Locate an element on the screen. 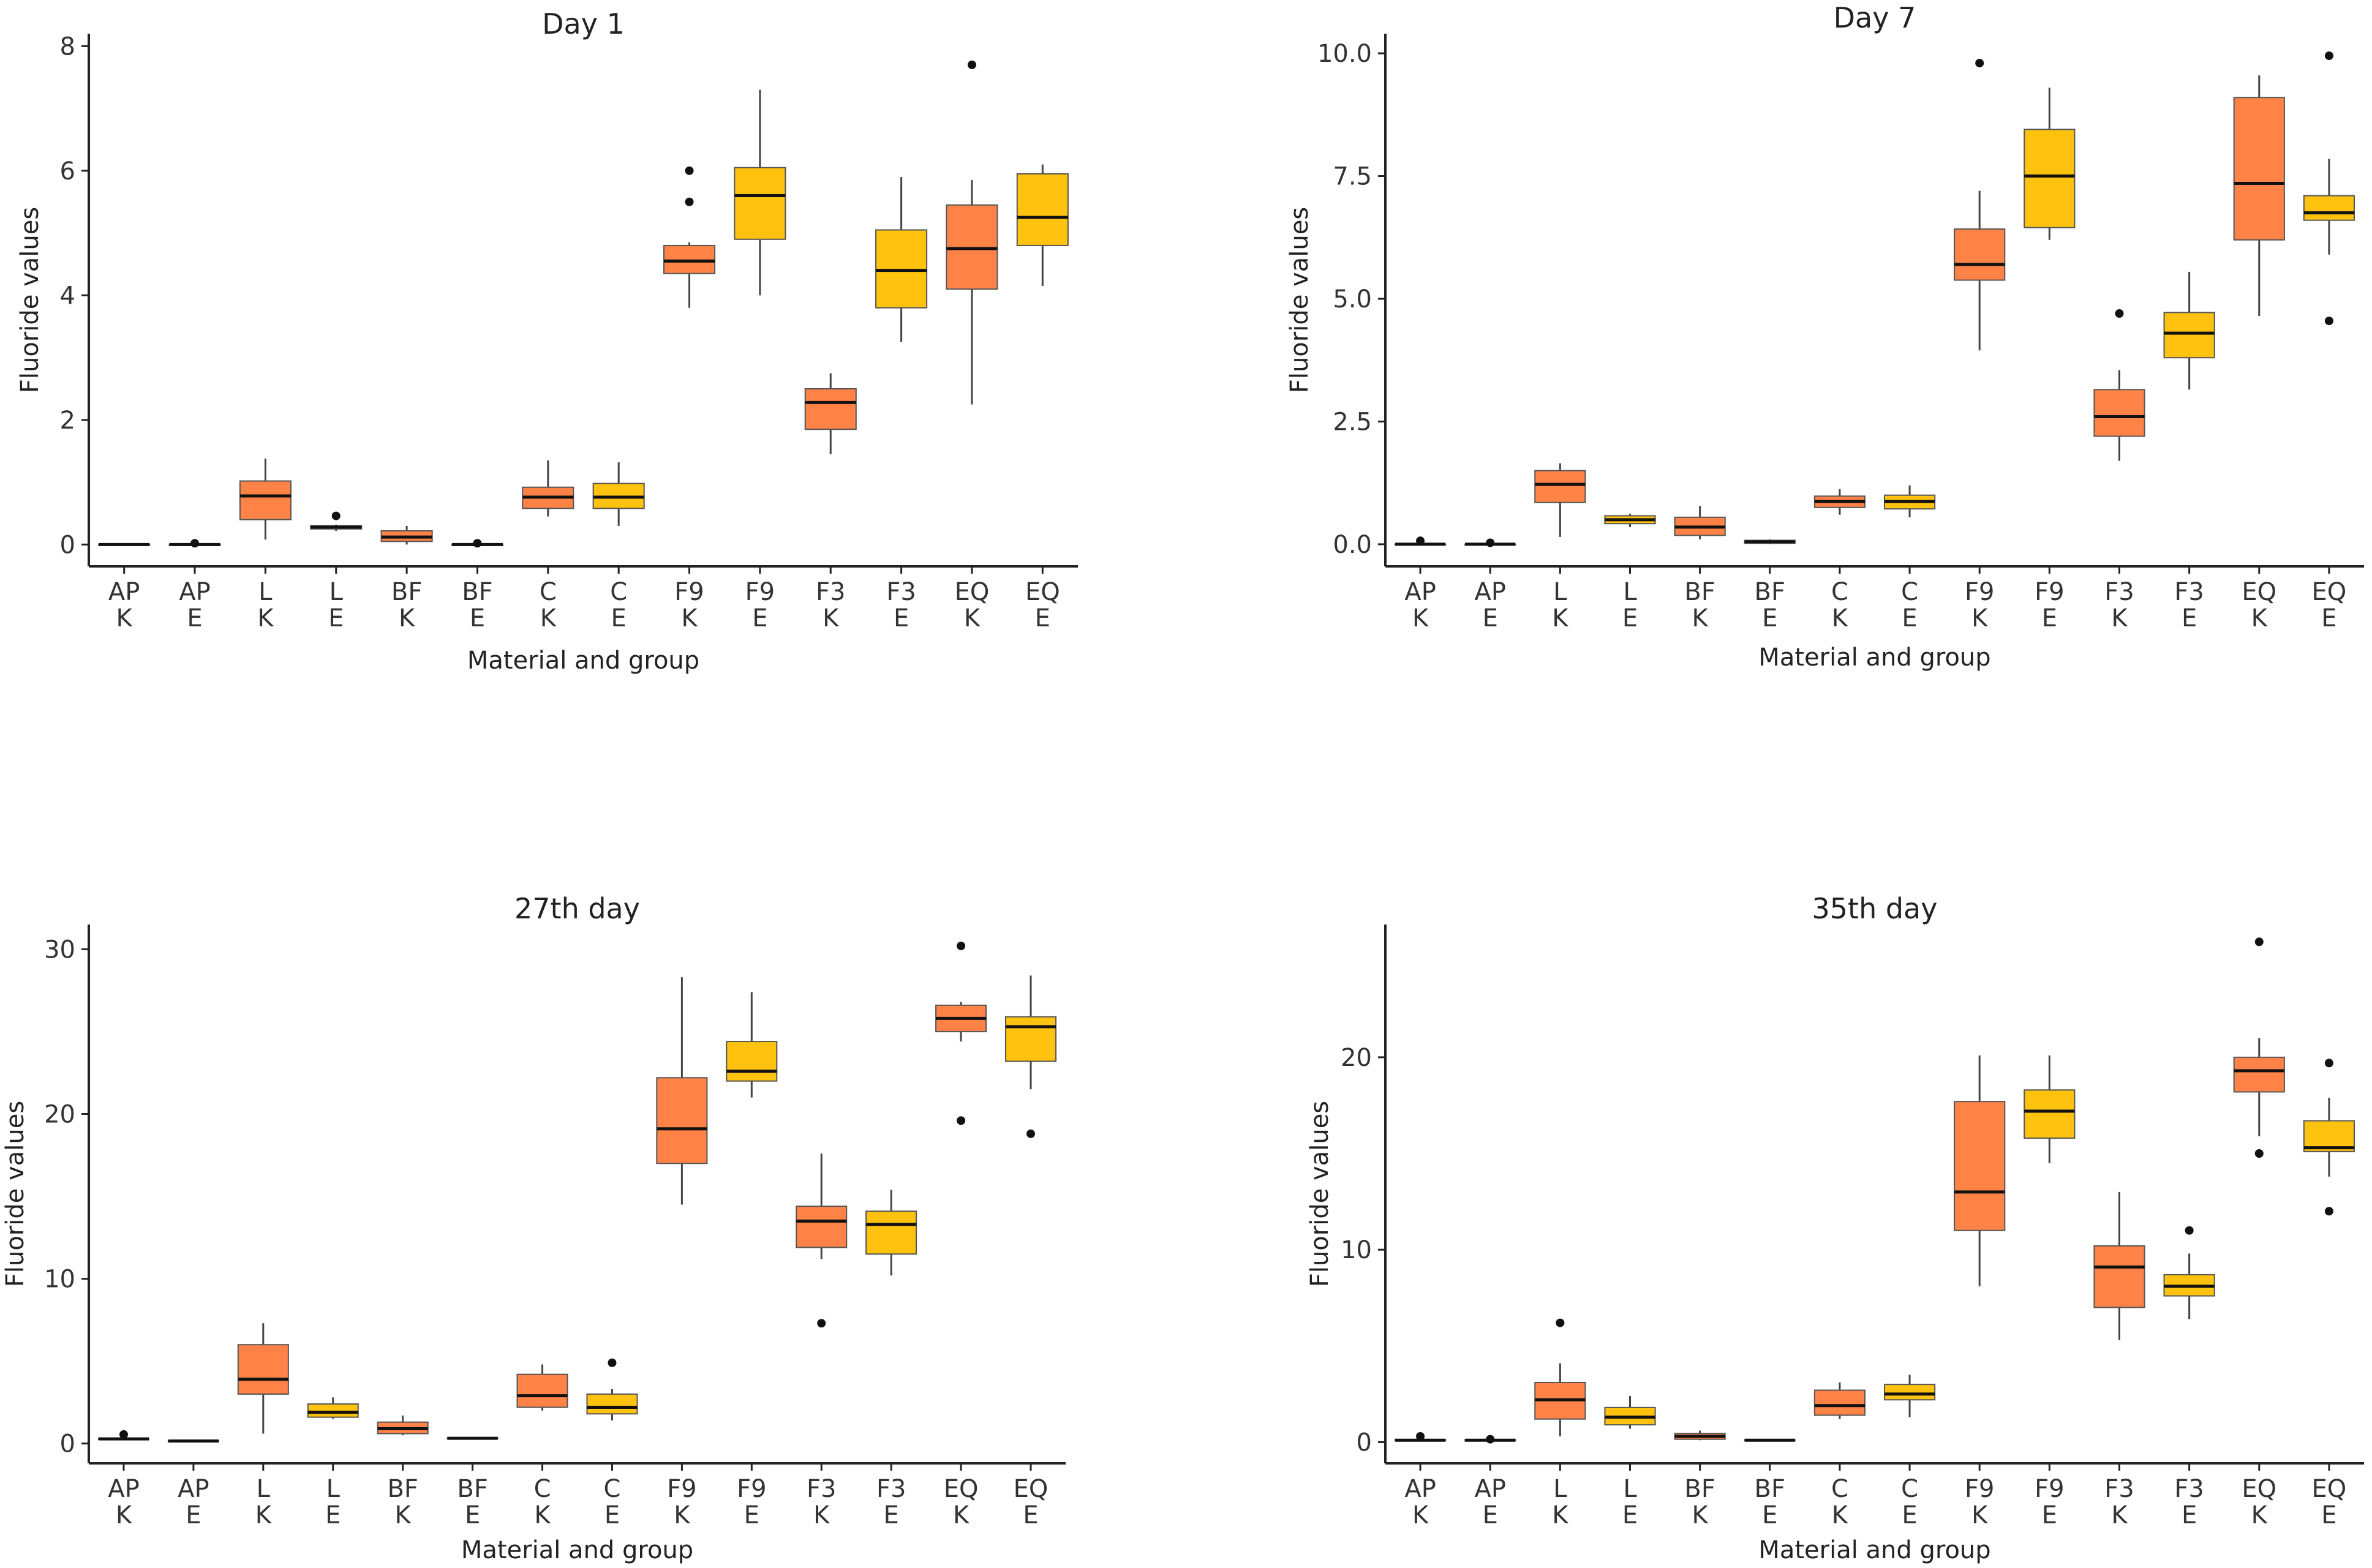 This screenshot has width=2372, height=1568. x-axis-label: Material and group is located at coordinates (1874, 657).